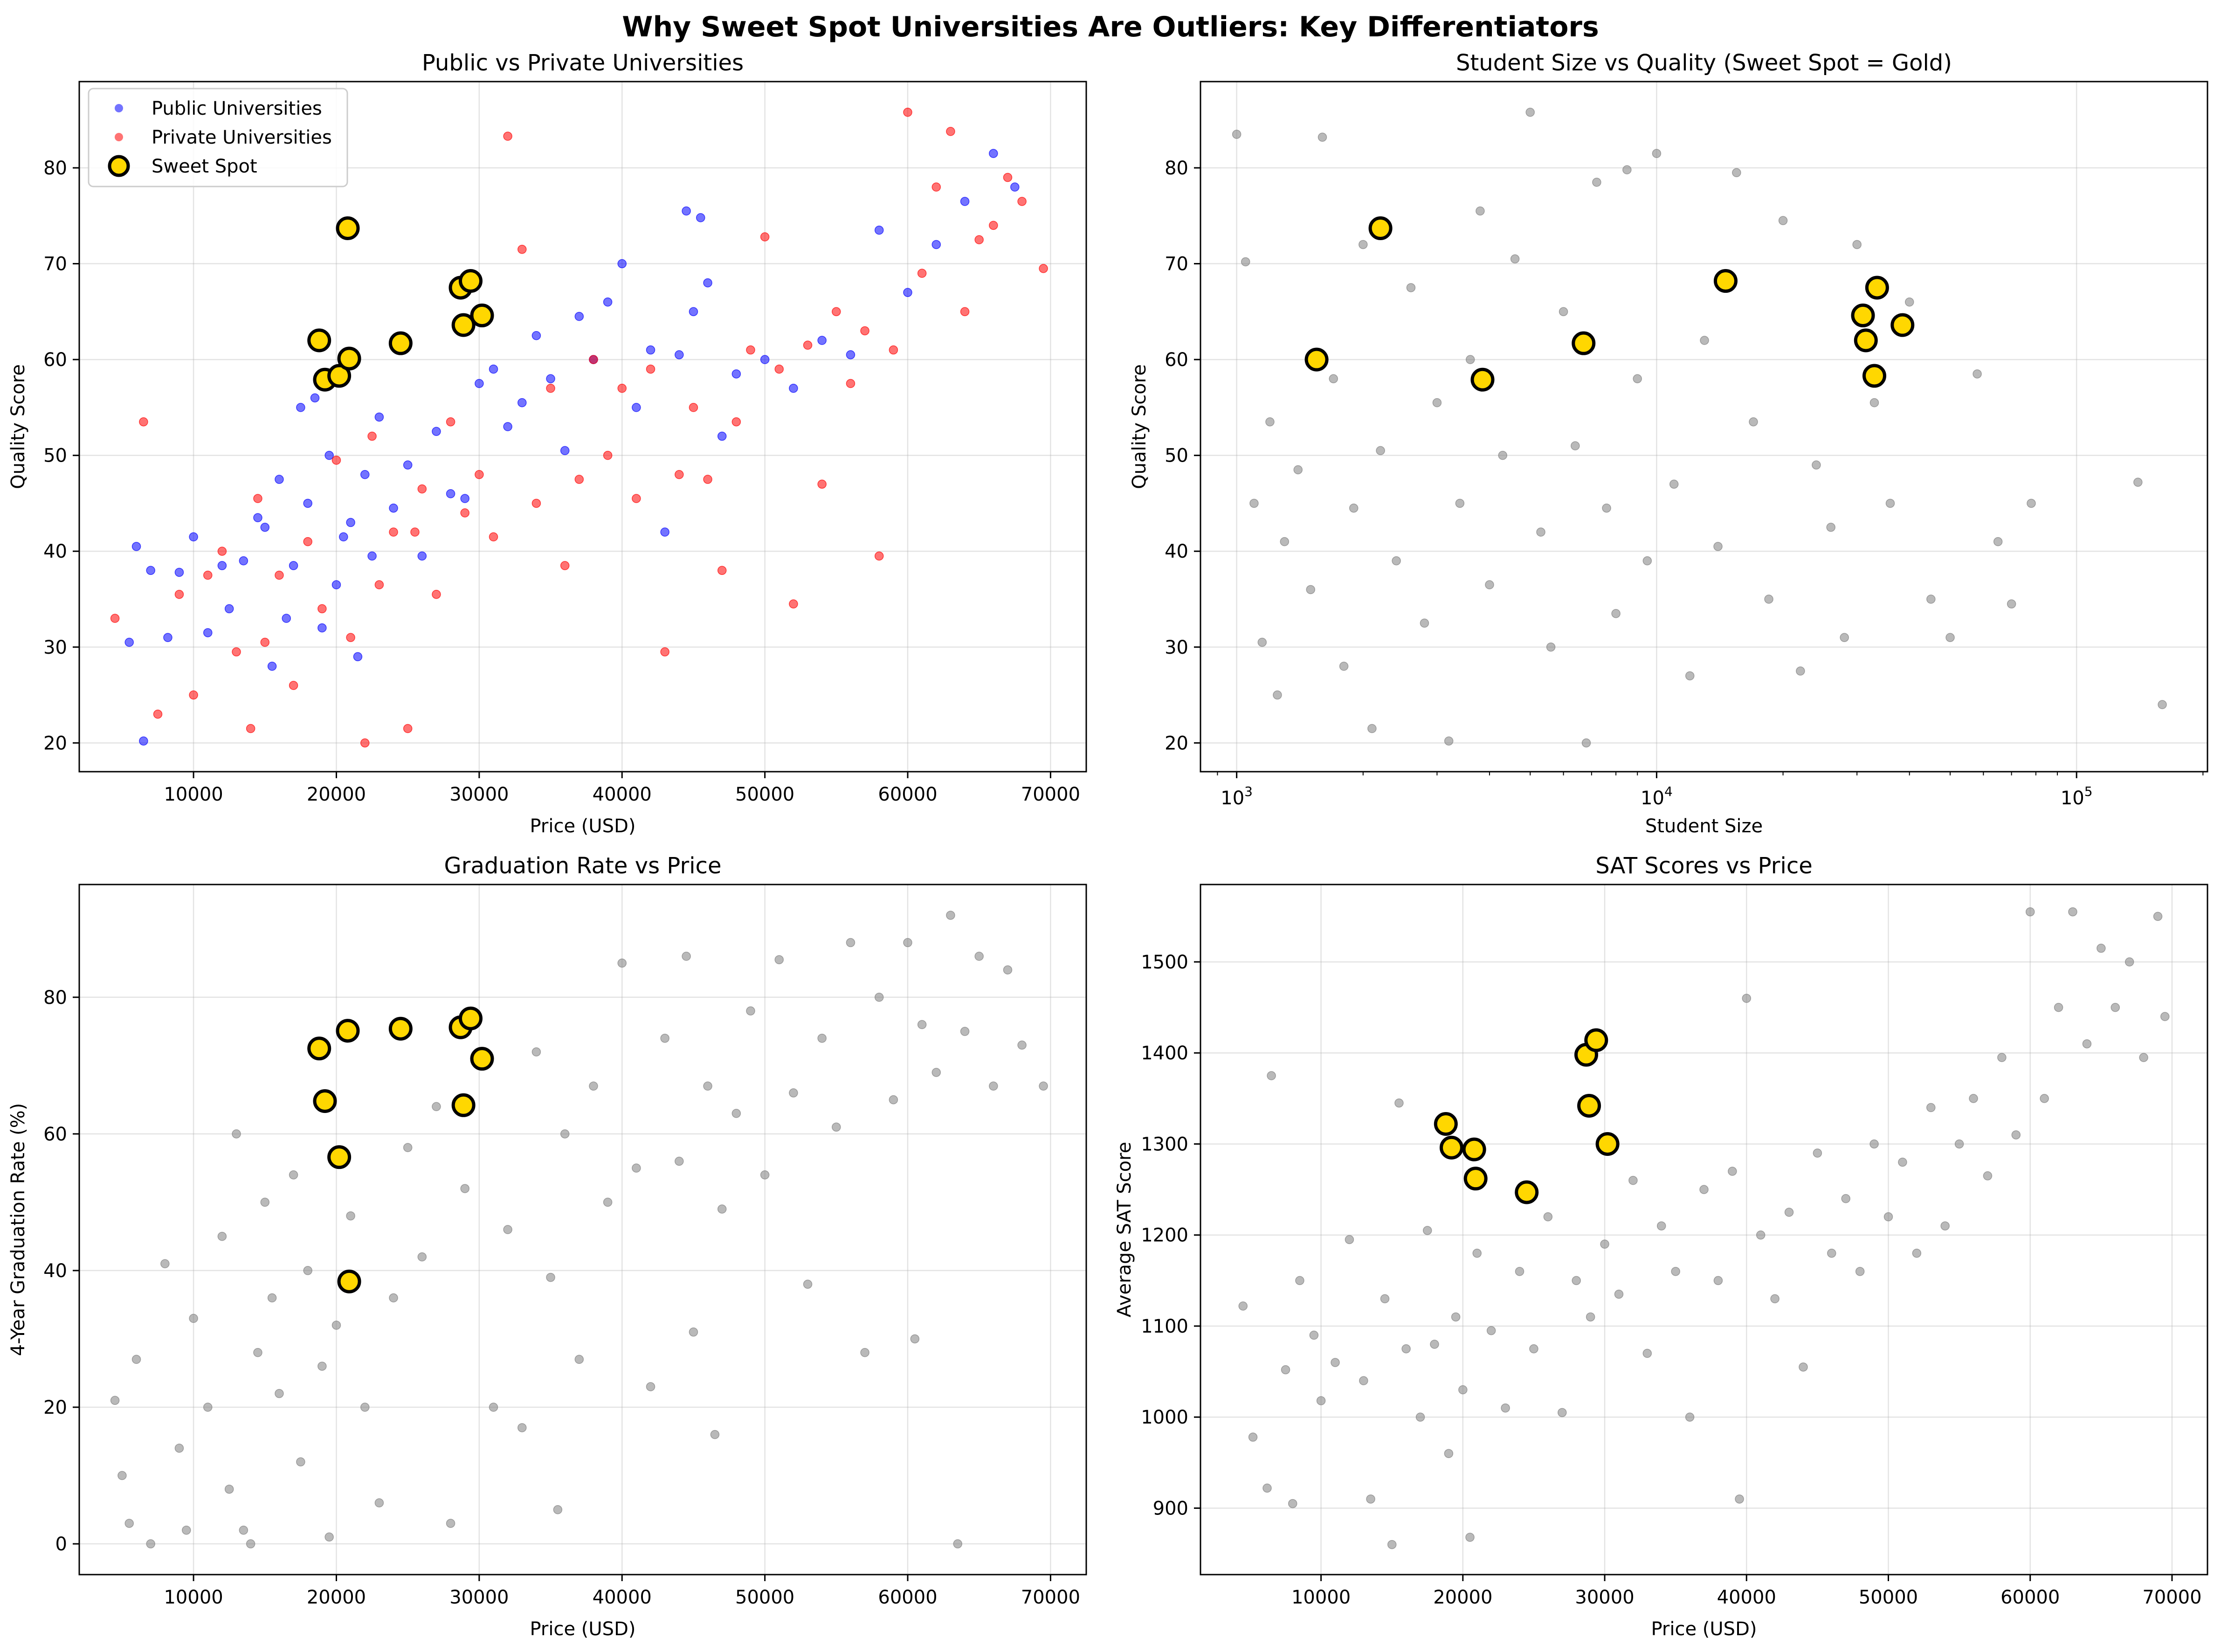 The height and width of the screenshot is (1652, 2221). I want to click on x-axis-label: Price (USD), so click(583, 826).